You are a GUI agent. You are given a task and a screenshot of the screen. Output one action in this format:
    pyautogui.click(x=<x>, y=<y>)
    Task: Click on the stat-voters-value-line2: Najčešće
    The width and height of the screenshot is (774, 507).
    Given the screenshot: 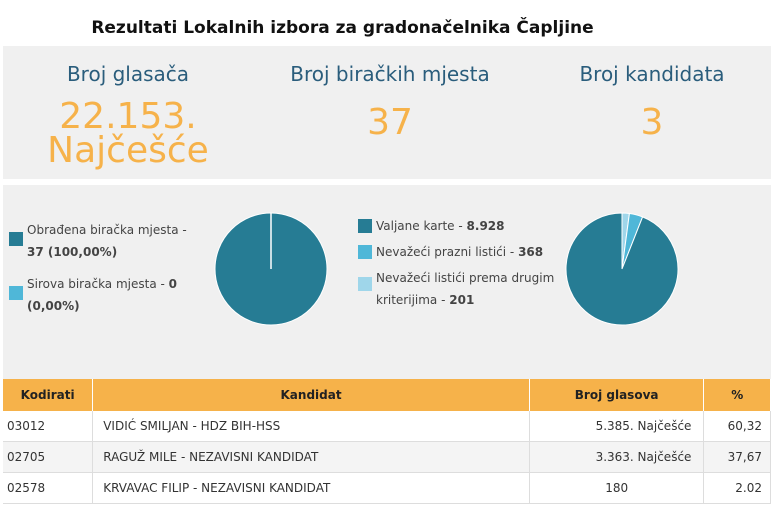 What is the action you would take?
    pyautogui.click(x=128, y=150)
    